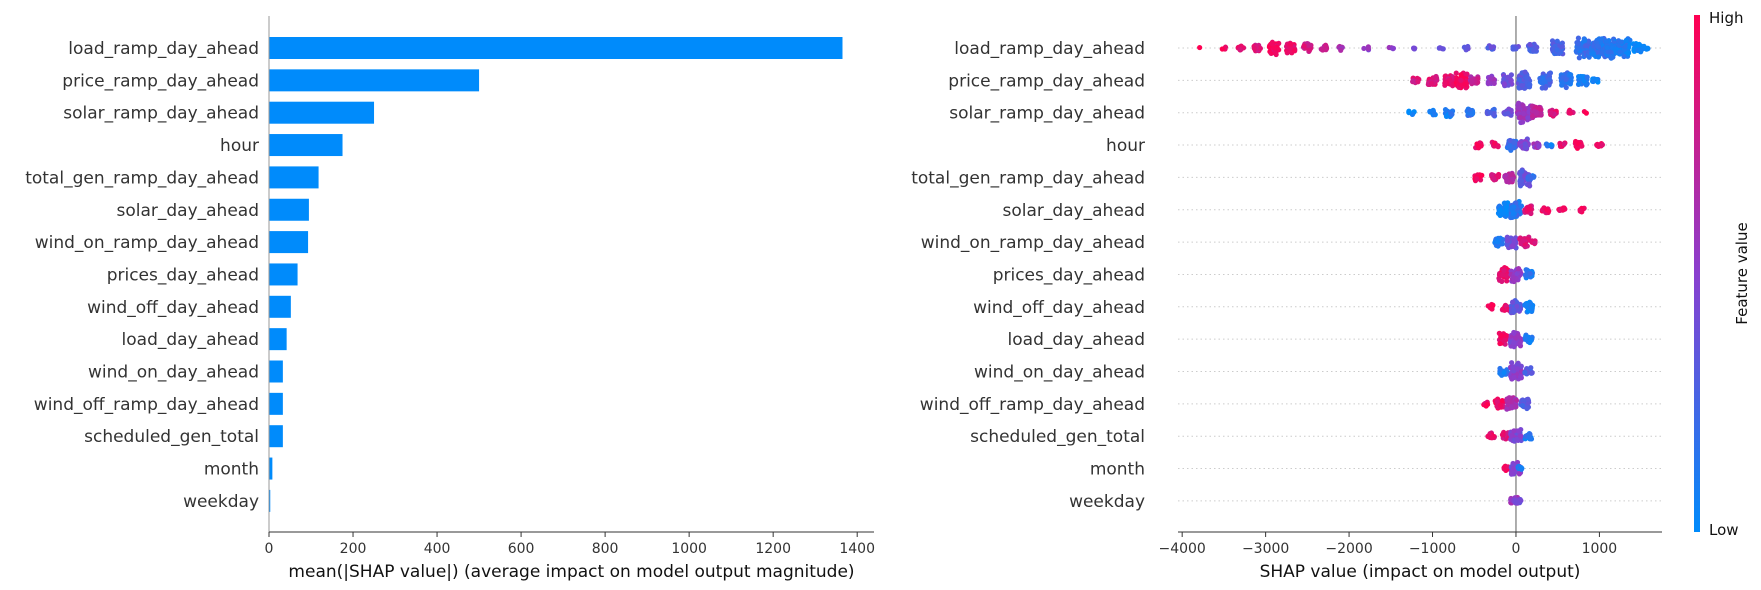 This screenshot has width=1761, height=590. I want to click on bar-feature-label: prices_day_ahead, so click(183, 275).